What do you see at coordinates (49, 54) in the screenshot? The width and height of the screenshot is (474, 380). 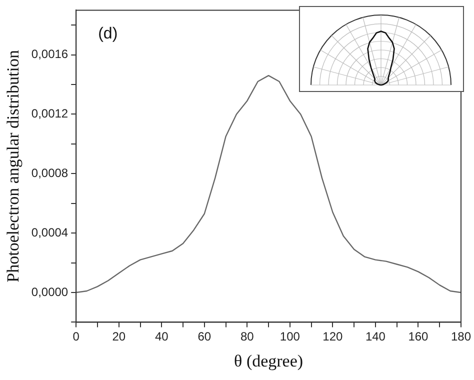 I see `y-tick-label: 0,0016` at bounding box center [49, 54].